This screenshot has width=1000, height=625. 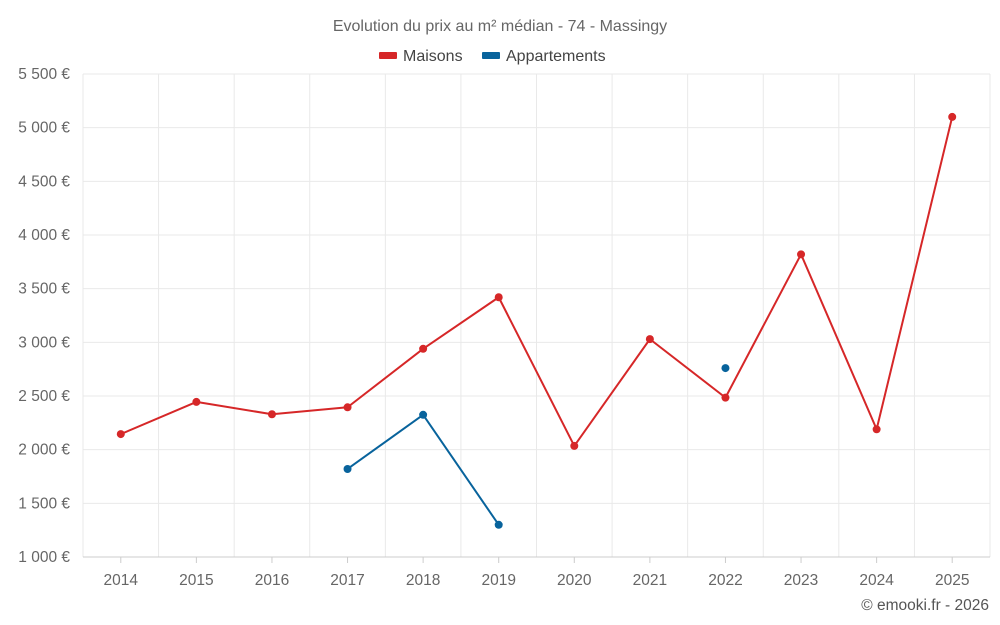 What do you see at coordinates (388, 55) in the screenshot?
I see `legend-swatch-maisons` at bounding box center [388, 55].